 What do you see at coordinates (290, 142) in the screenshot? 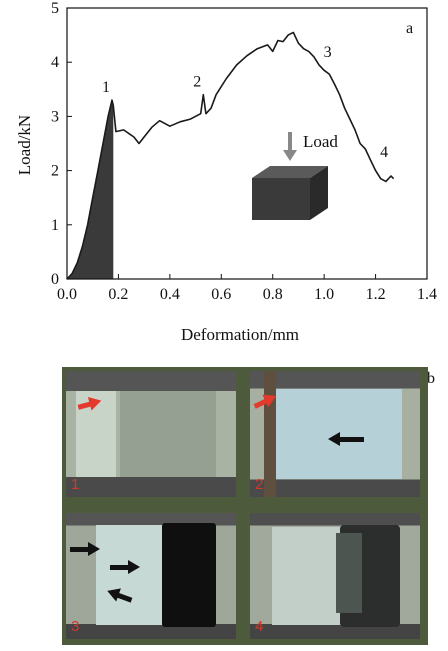
I see `load-arrow-shaft` at bounding box center [290, 142].